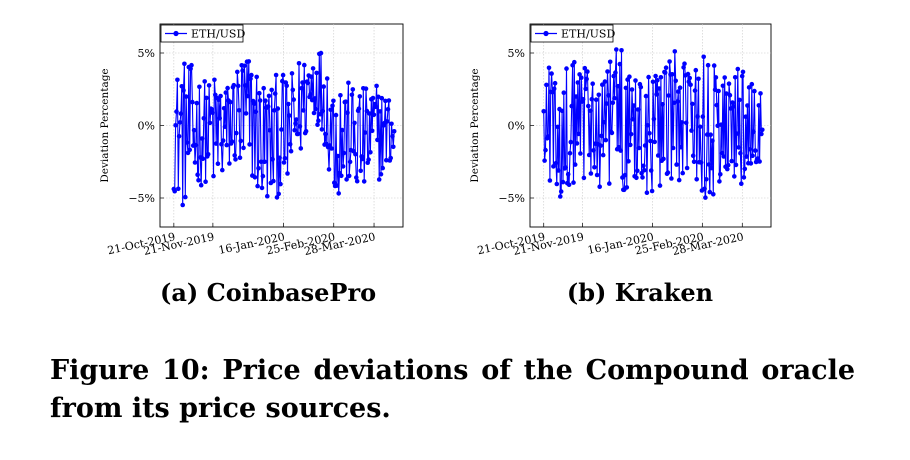  Describe the element at coordinates (146, 53) in the screenshot. I see `y-tick-label: 5%` at that location.